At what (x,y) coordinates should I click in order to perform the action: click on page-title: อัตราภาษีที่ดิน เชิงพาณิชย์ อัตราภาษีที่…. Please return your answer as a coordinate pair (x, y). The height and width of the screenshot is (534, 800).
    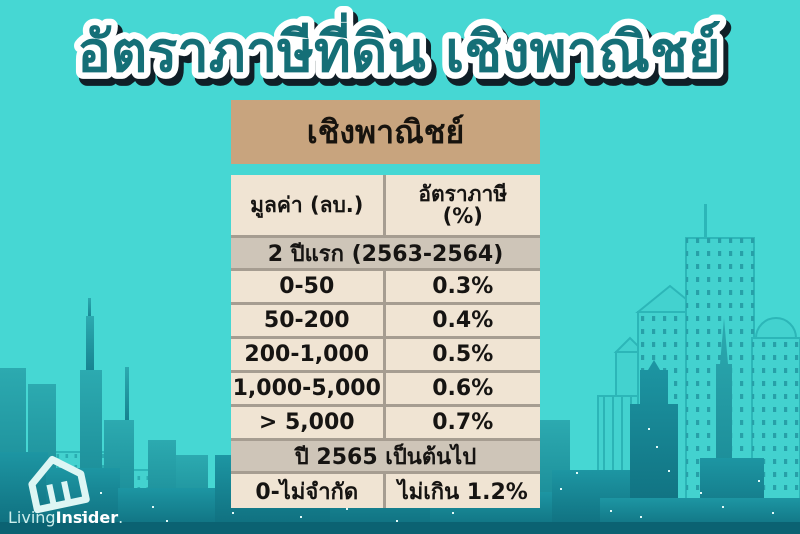
    Looking at the image, I should click on (401, 52).